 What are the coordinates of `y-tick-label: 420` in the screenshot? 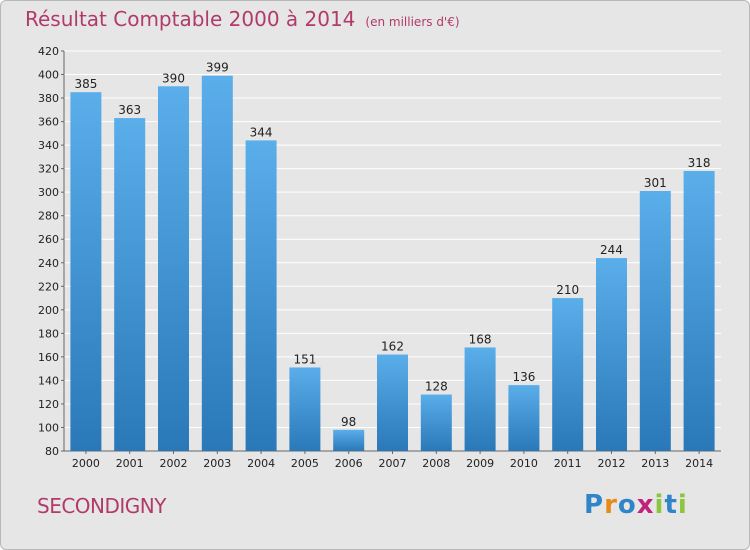 It's located at (48, 51).